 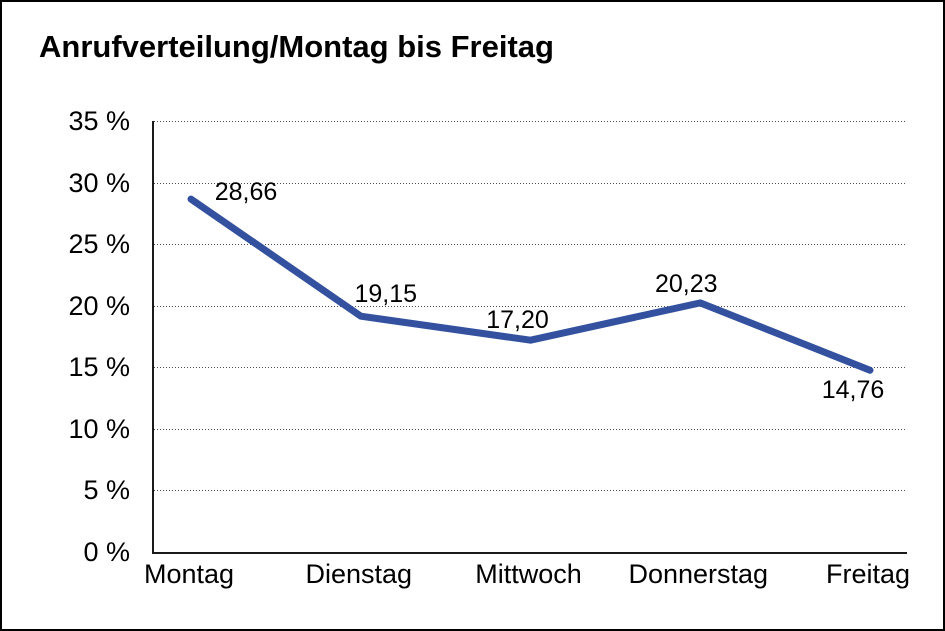 I want to click on x-axis-tick-label: Donnerstag, so click(x=698, y=574).